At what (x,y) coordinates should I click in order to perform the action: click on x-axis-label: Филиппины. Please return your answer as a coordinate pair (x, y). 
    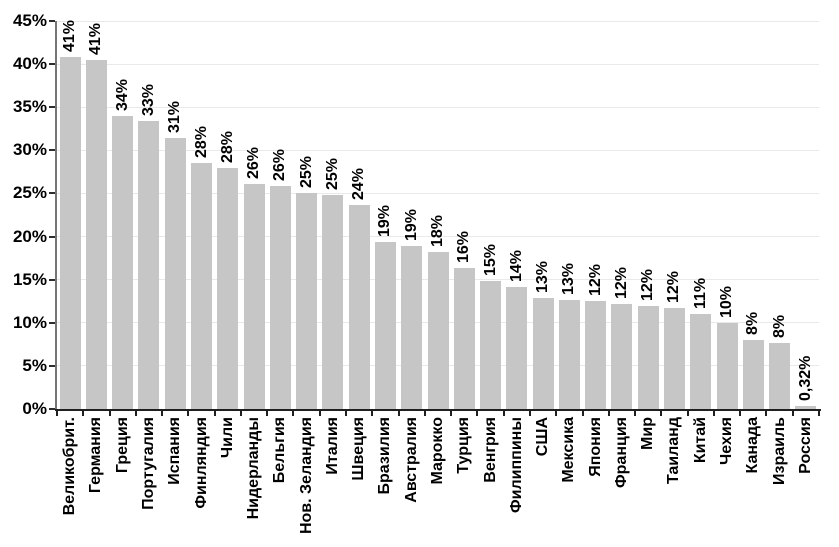
    Looking at the image, I should click on (516, 465).